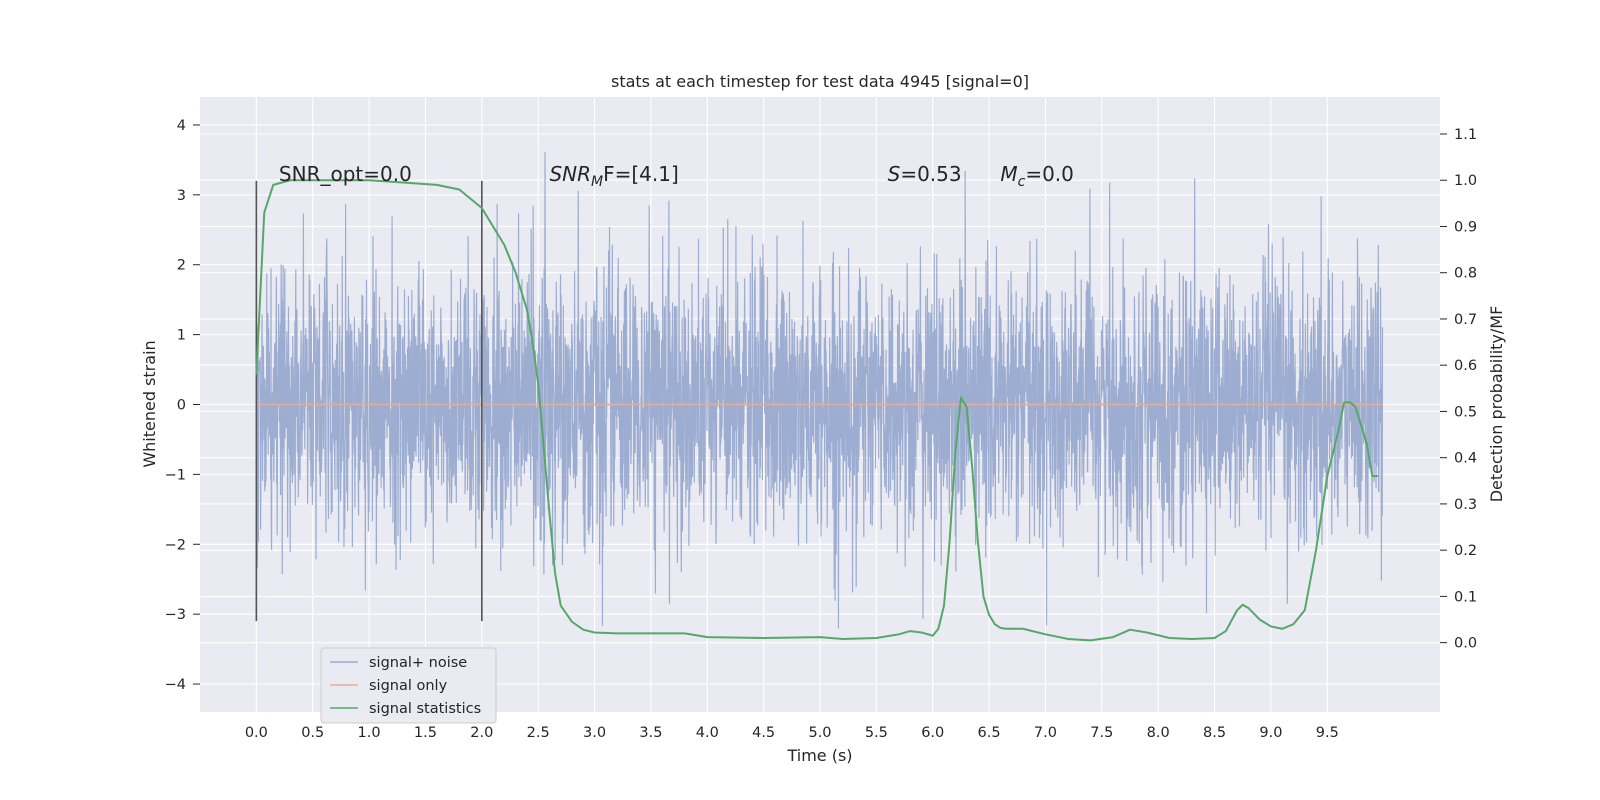 The width and height of the screenshot is (1600, 800). Describe the element at coordinates (925, 174) in the screenshot. I see `annotation-text: S=0.53` at that location.